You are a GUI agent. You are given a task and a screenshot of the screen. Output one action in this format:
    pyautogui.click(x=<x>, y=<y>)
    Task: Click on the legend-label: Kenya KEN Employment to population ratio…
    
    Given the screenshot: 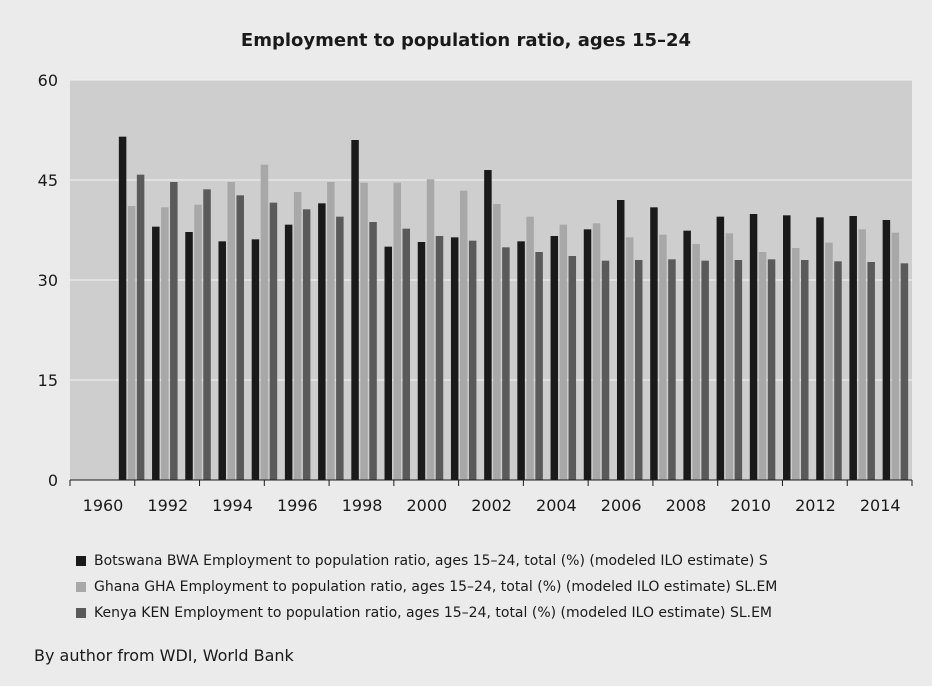 What is the action you would take?
    pyautogui.click(x=433, y=613)
    